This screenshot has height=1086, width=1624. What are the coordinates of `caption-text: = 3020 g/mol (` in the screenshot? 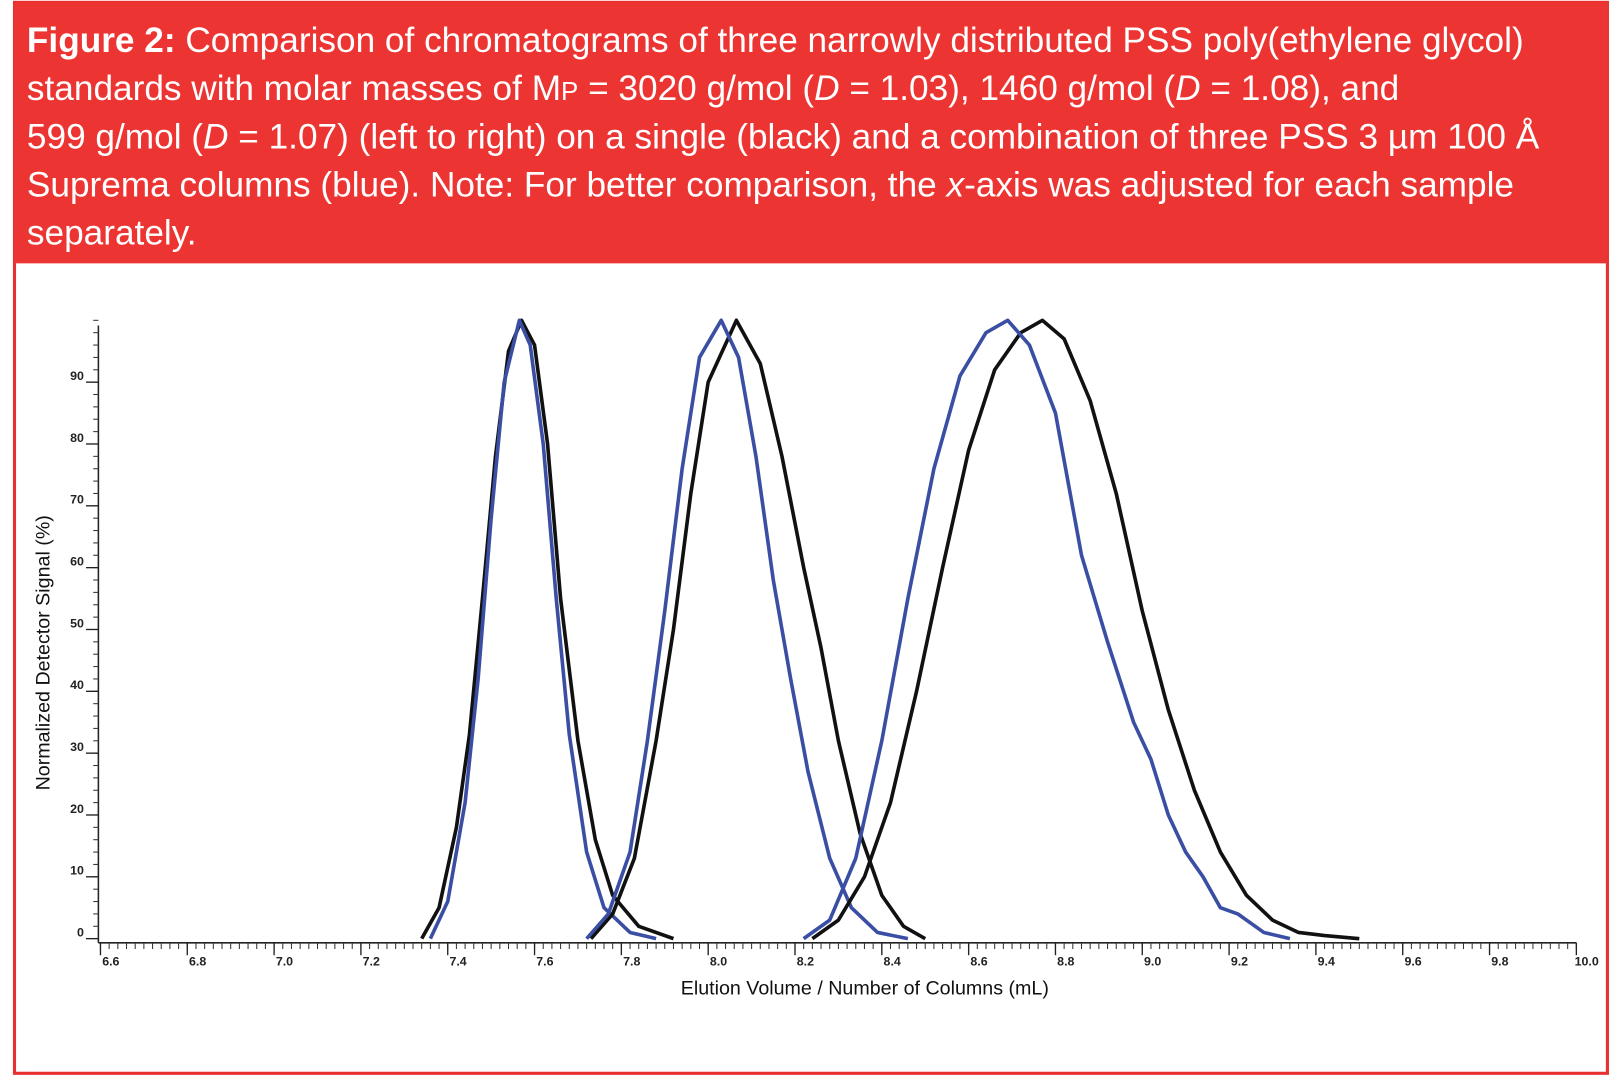 It's located at (696, 88).